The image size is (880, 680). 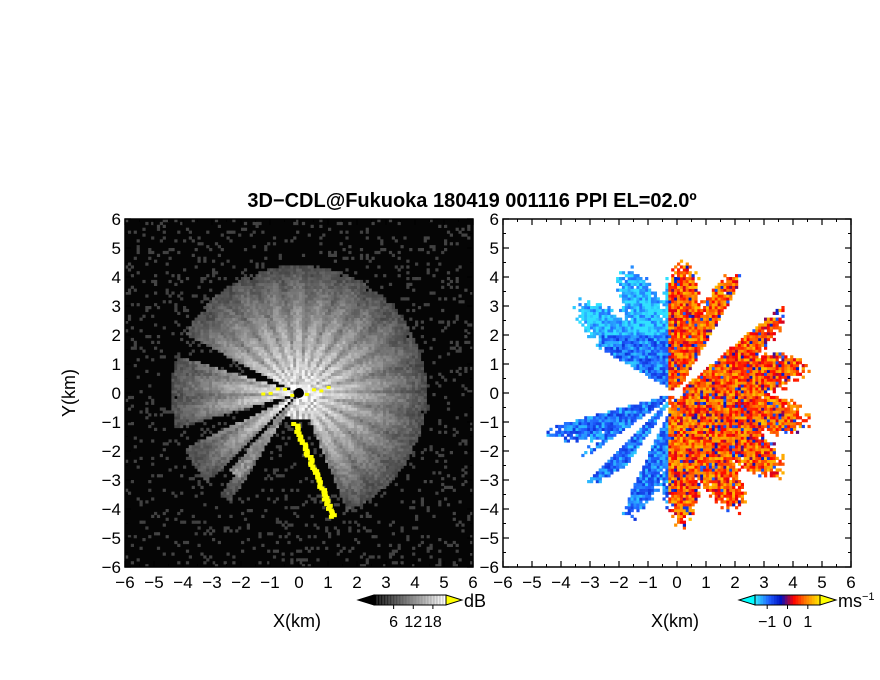 What do you see at coordinates (413, 622) in the screenshot?
I see `colorbar-tick-label: 12` at bounding box center [413, 622].